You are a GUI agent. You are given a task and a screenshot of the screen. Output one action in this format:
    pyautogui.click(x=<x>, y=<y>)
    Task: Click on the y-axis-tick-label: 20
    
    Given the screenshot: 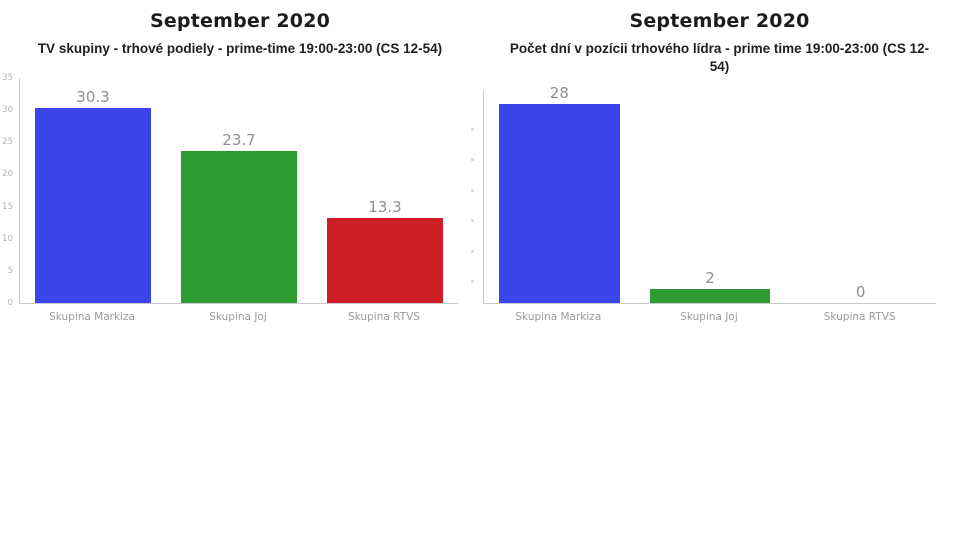 What is the action you would take?
    pyautogui.click(x=7, y=174)
    